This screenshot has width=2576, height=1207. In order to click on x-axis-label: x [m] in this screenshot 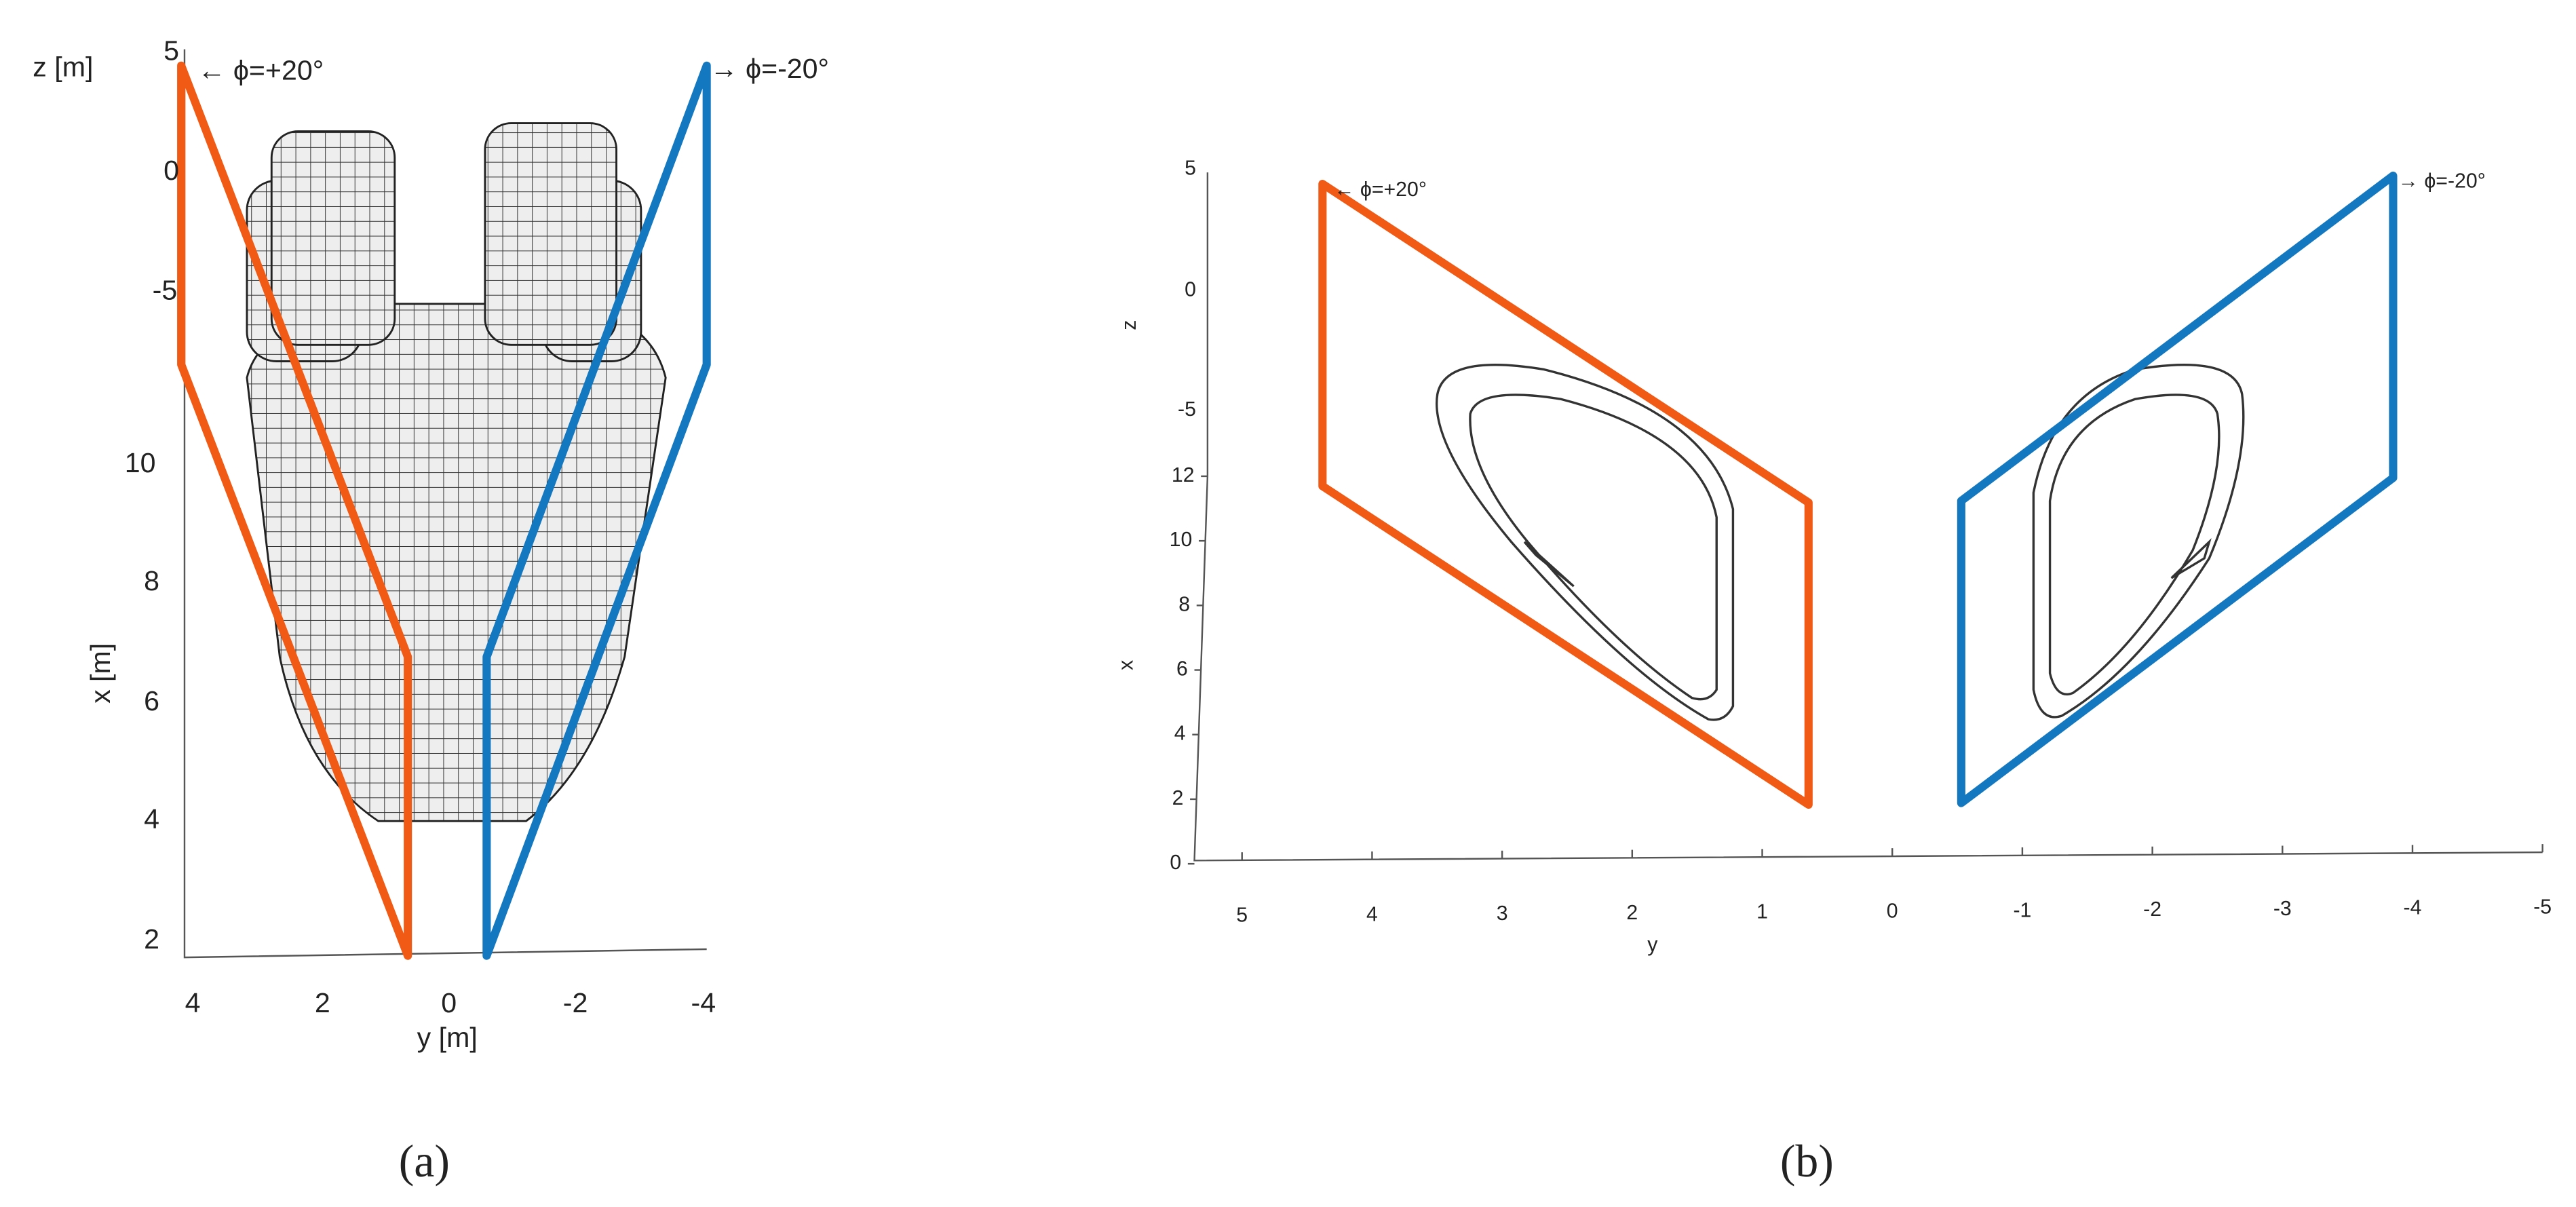, I will do `click(101, 673)`.